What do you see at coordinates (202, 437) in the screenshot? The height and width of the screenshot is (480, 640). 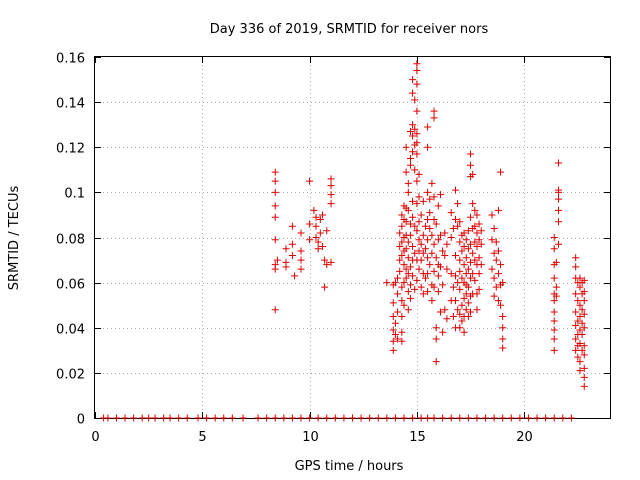 I see `x-tick-label: 5` at bounding box center [202, 437].